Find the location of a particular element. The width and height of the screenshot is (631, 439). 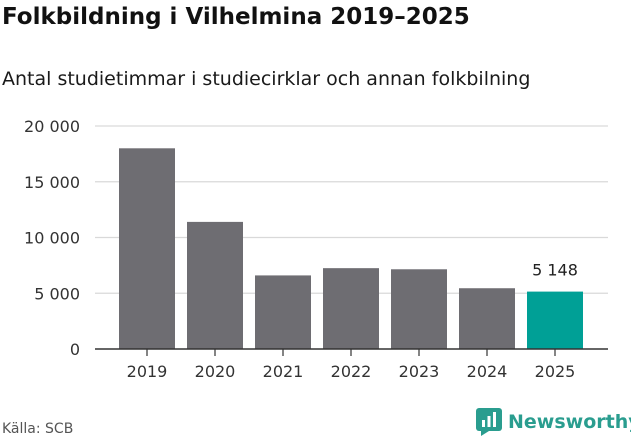

x-tick-label: 2025 is located at coordinates (555, 371).